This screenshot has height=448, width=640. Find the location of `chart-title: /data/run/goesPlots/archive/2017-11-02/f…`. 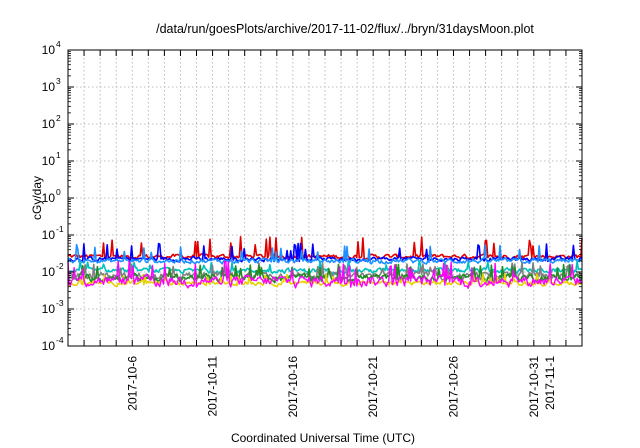

chart-title: /data/run/goesPlots/archive/2017-11-02/f… is located at coordinates (345, 29).